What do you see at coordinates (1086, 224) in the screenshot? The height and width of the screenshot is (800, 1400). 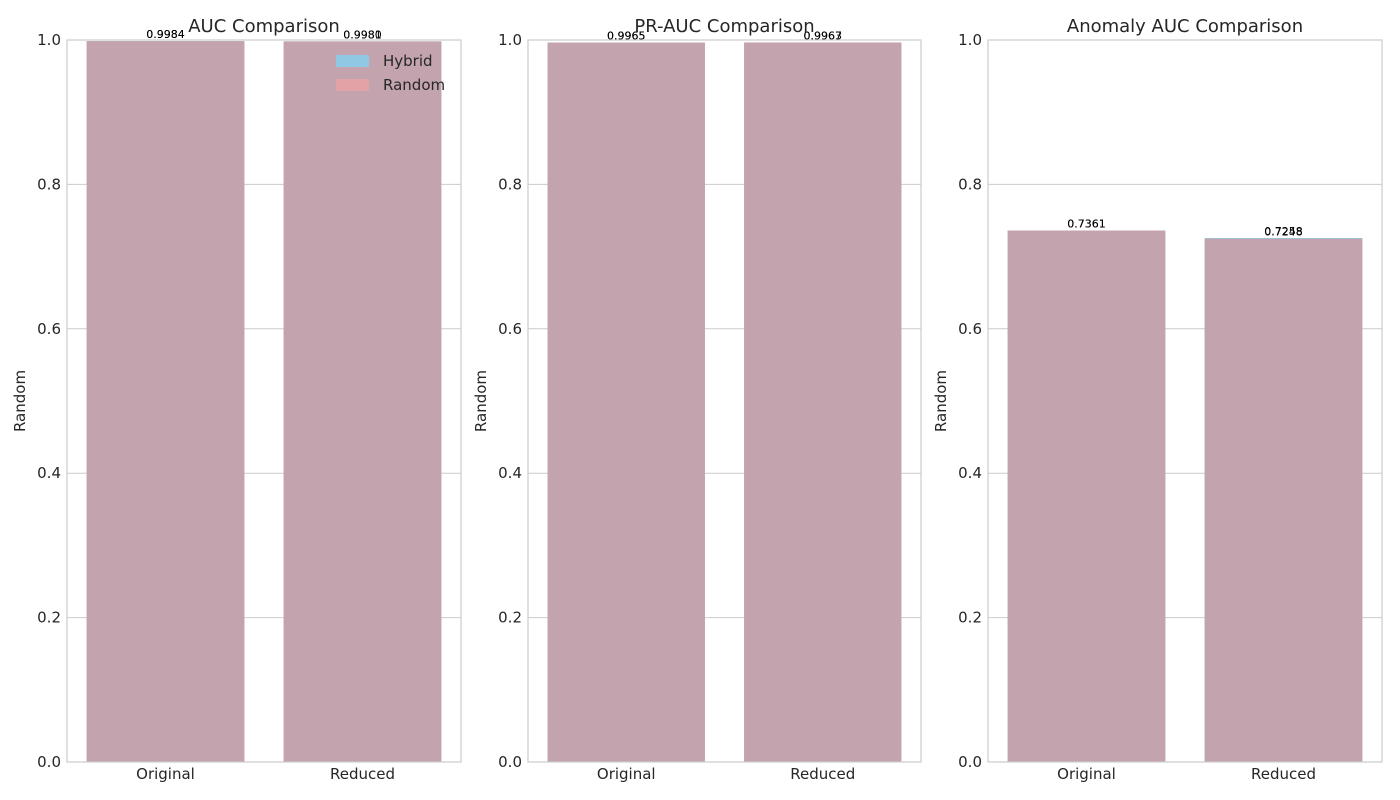 I see `value-label: 0.7361` at bounding box center [1086, 224].